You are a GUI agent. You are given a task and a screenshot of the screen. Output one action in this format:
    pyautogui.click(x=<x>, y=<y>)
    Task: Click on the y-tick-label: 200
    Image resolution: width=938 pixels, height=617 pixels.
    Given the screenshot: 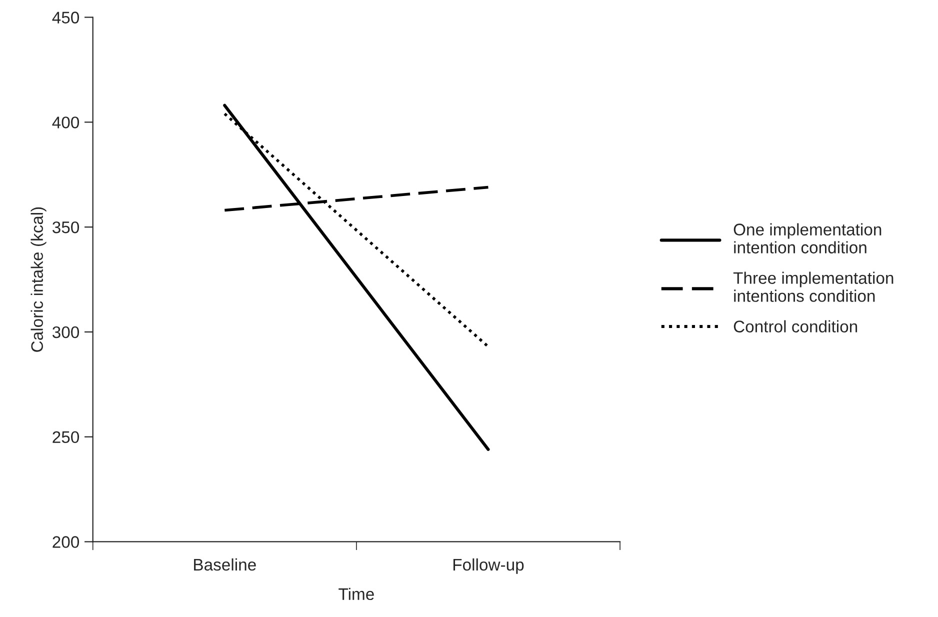 What is the action you would take?
    pyautogui.click(x=66, y=542)
    